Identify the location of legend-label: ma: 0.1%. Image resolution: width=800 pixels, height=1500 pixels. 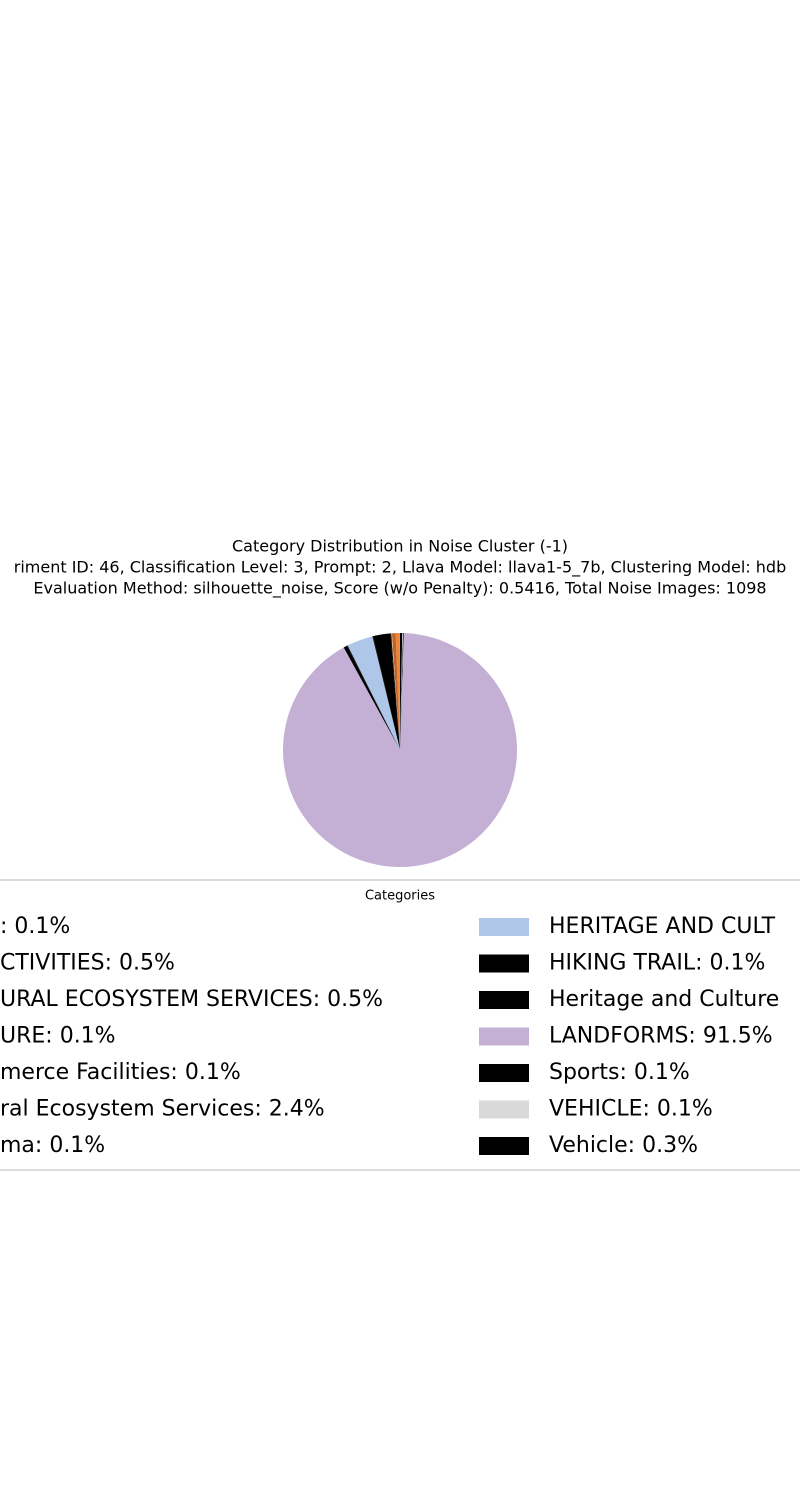
(52, 1145).